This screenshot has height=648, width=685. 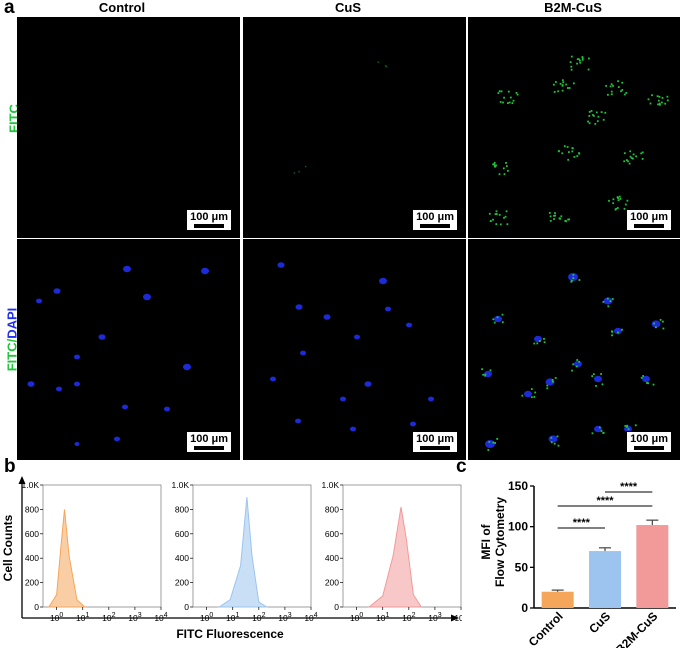 I want to click on histogram-area, so click(x=243, y=552).